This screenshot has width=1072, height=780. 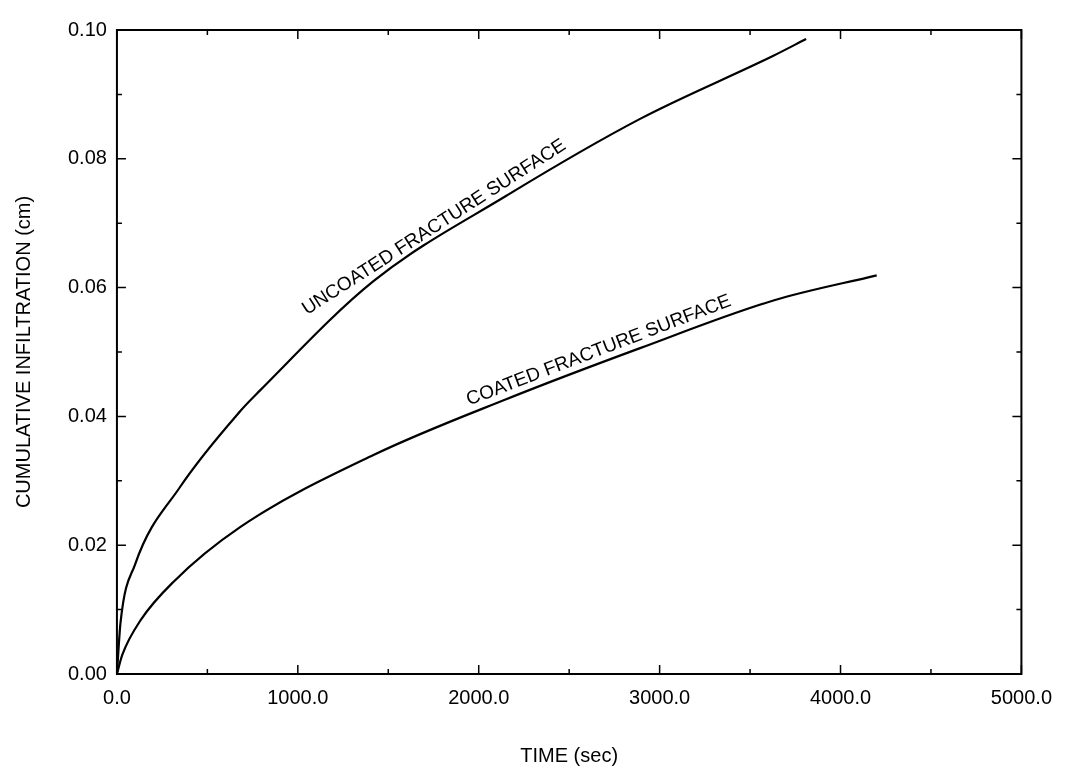 I want to click on x-tick-label: 3000.0, so click(x=660, y=696).